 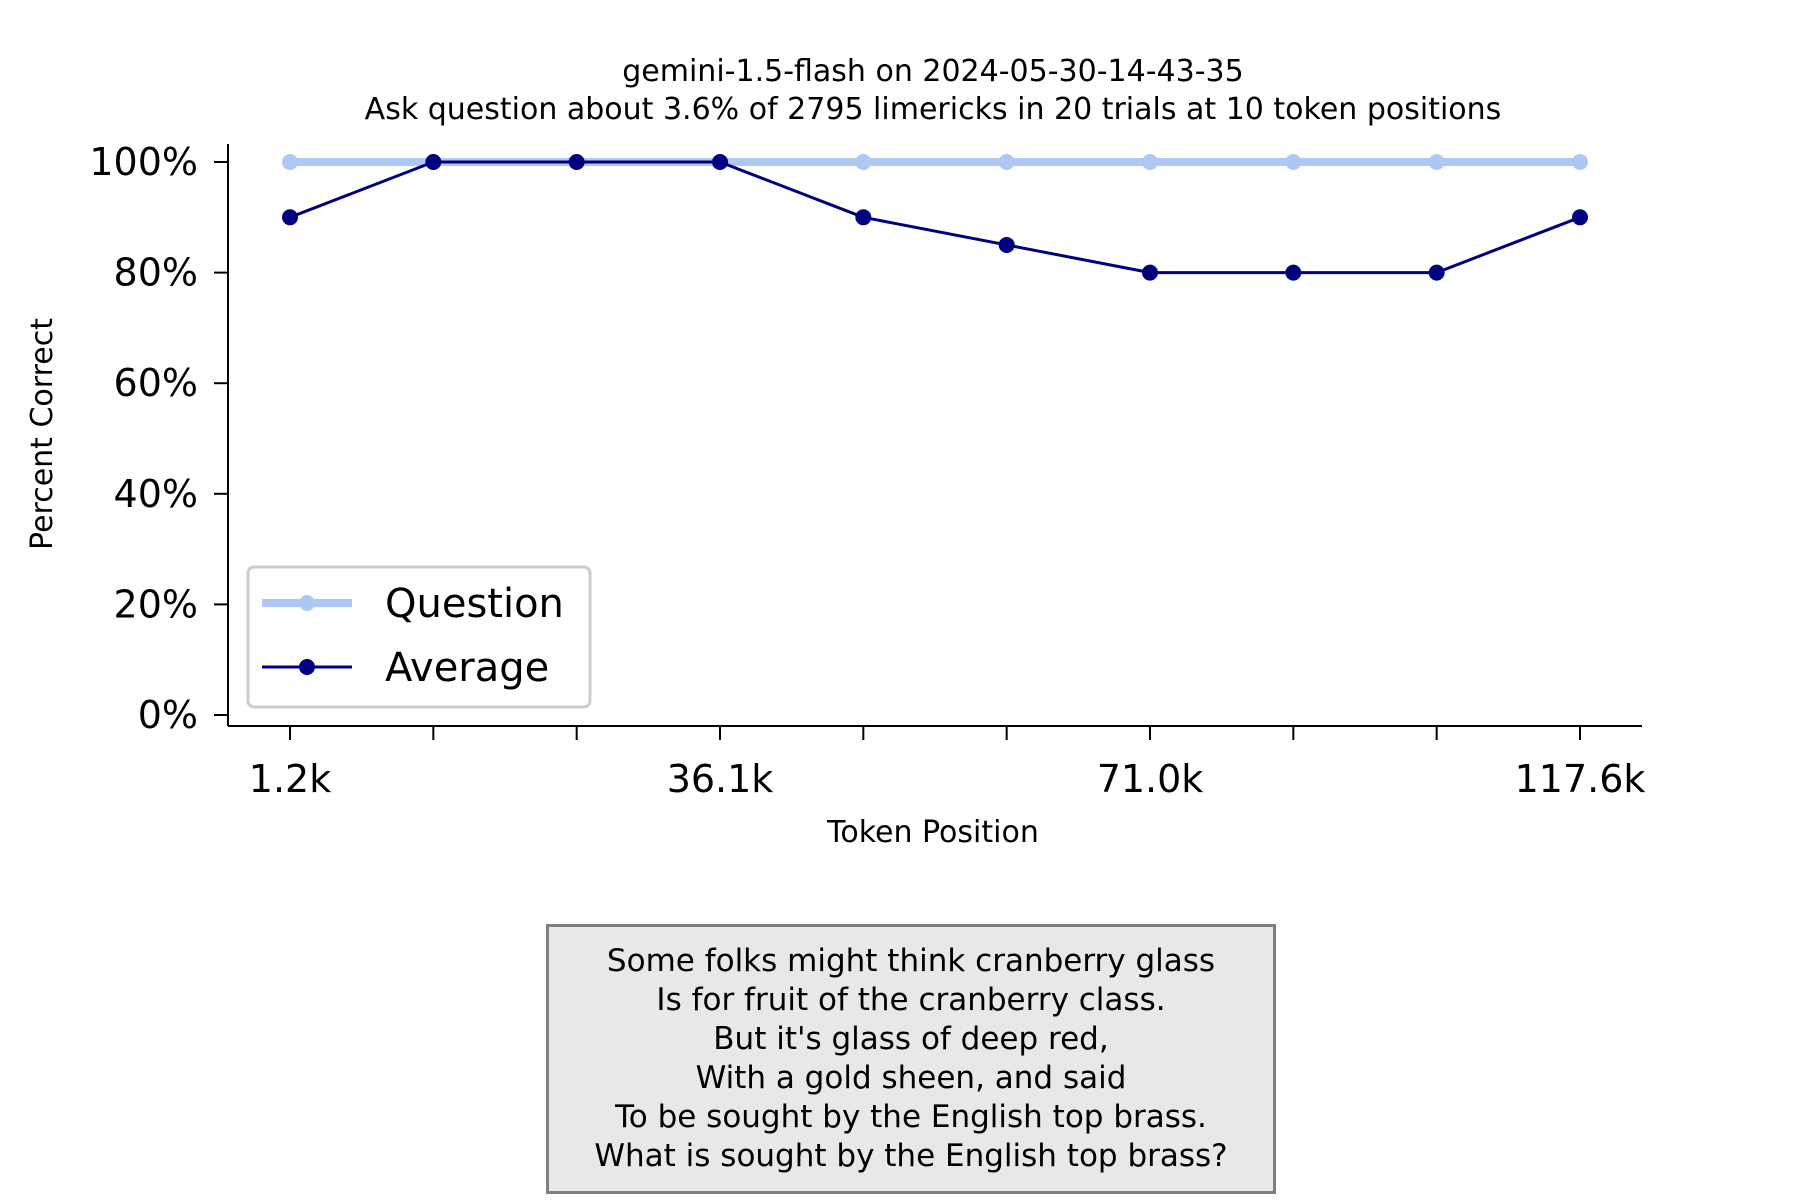 I want to click on series-line-average, so click(x=935, y=217).